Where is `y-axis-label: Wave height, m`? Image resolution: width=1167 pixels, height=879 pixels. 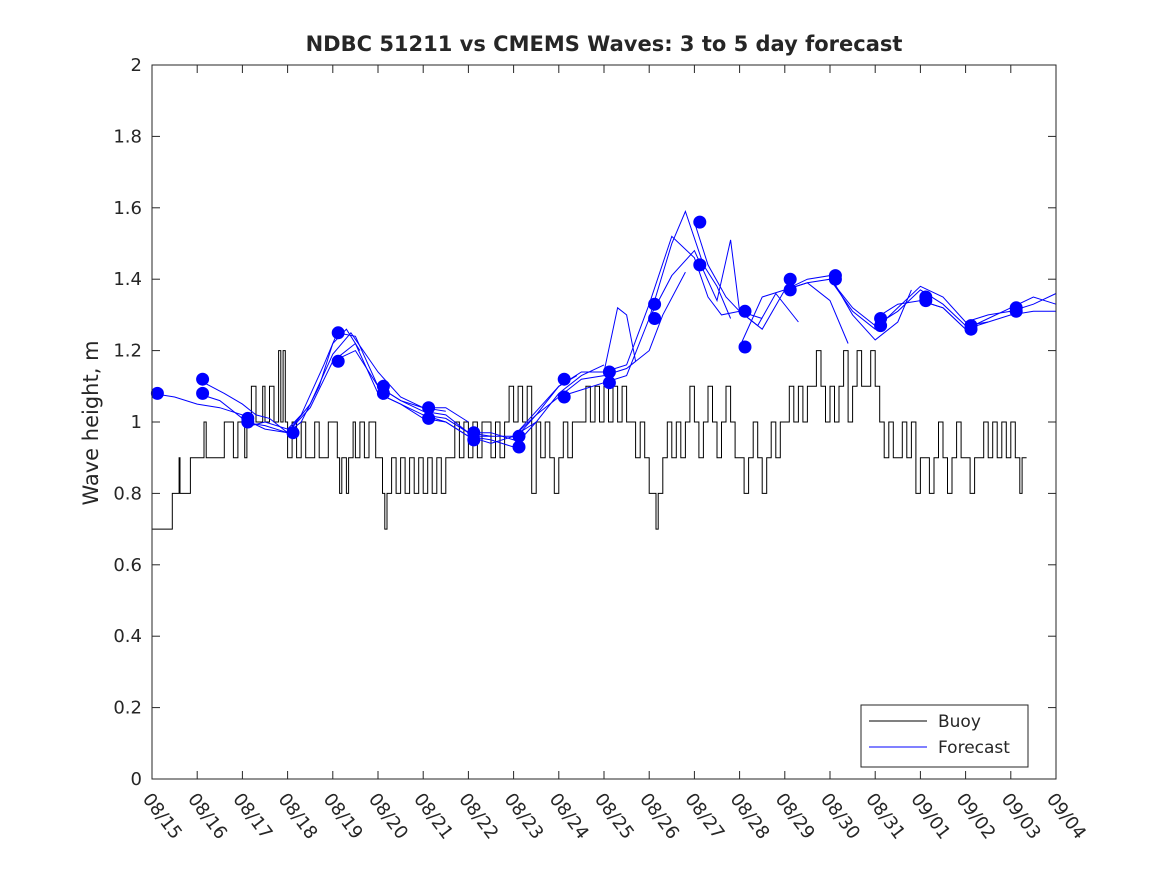
y-axis-label: Wave height, m is located at coordinates (91, 422).